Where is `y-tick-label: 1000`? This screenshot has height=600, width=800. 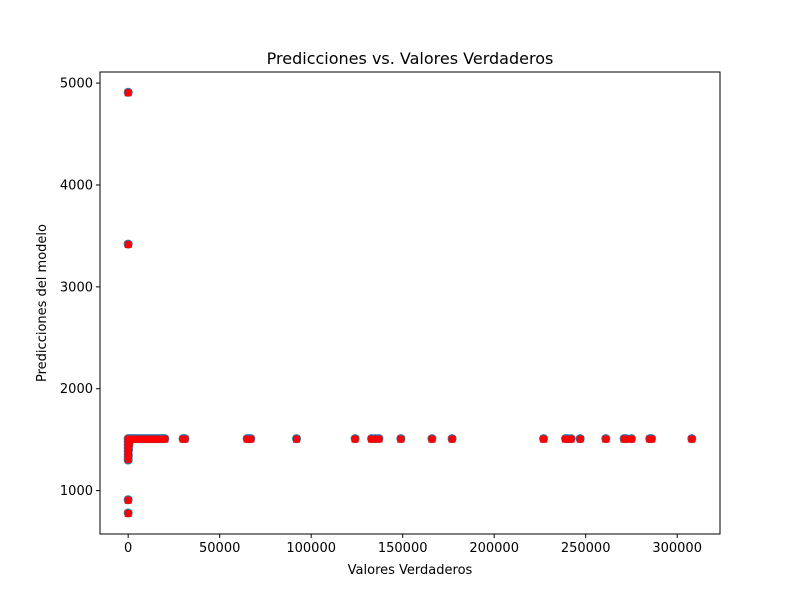
y-tick-label: 1000 is located at coordinates (76, 491).